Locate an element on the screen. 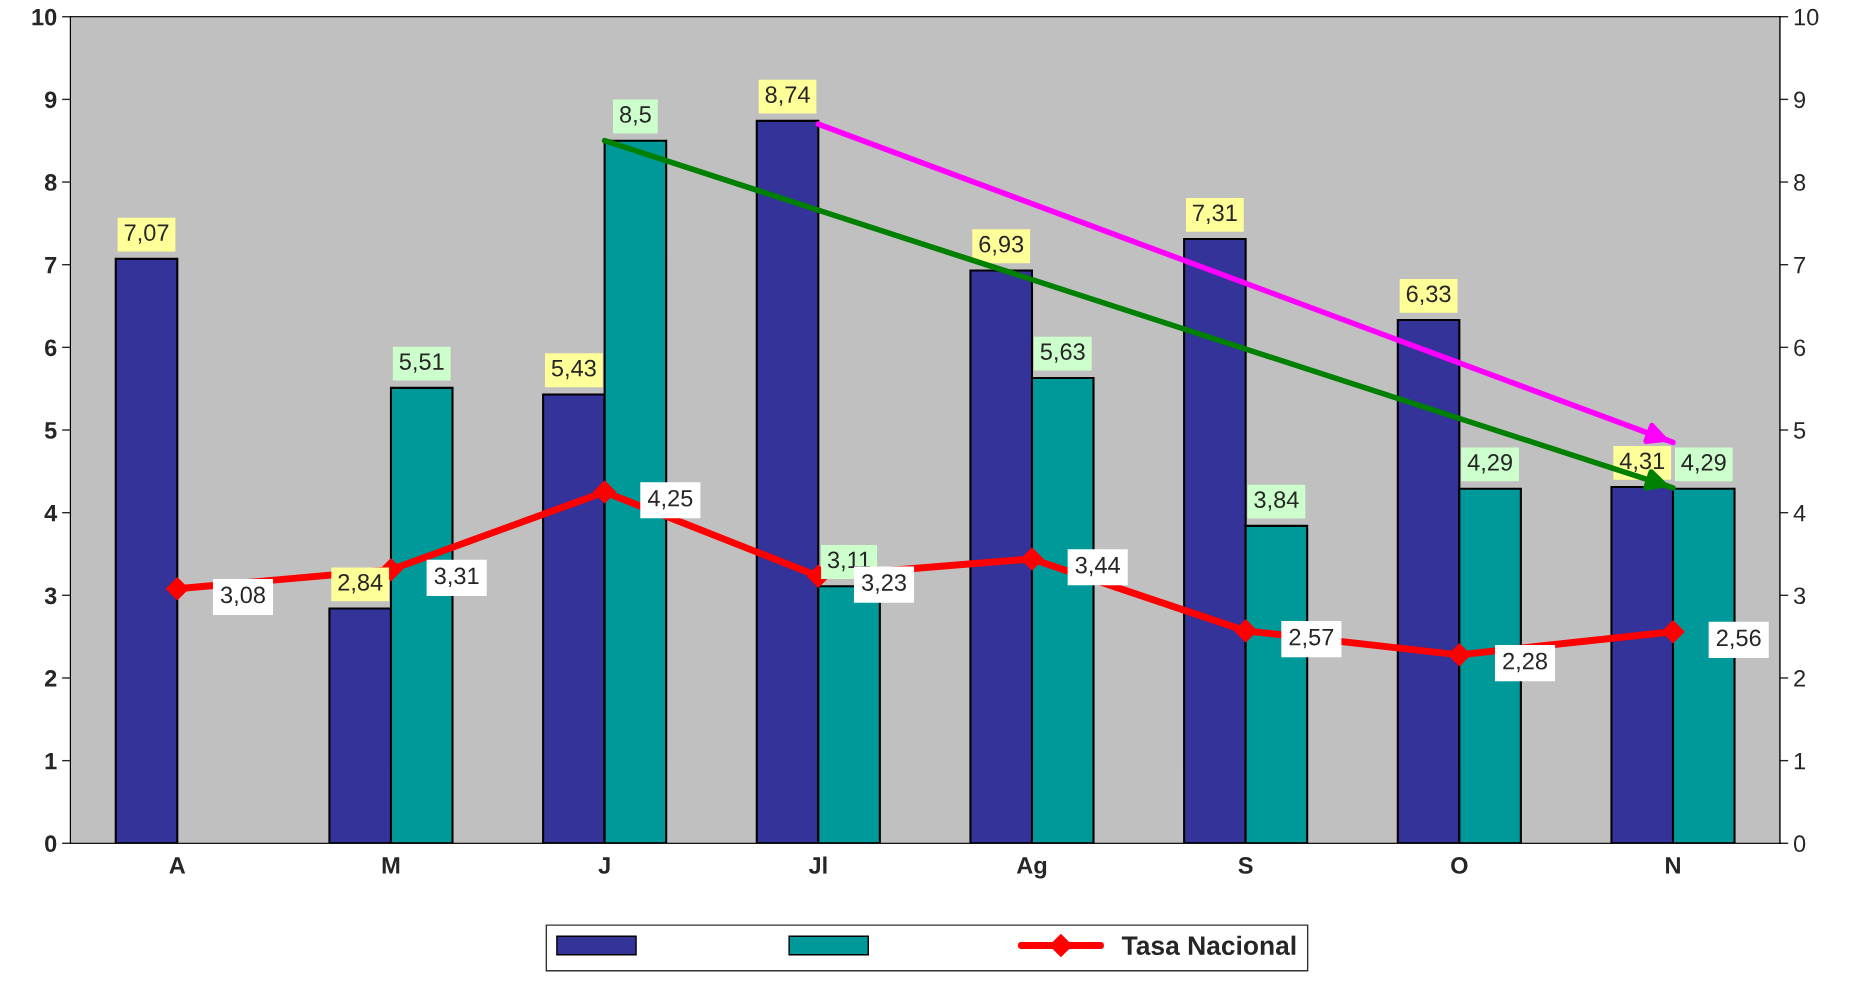 The width and height of the screenshot is (1854, 984). x-tick-label: Jl is located at coordinates (817, 865).